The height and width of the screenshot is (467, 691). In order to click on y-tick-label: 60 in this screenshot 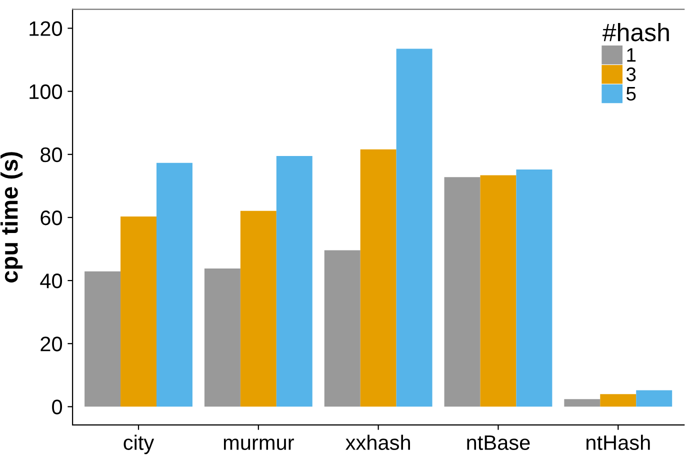, I will do `click(51, 218)`.